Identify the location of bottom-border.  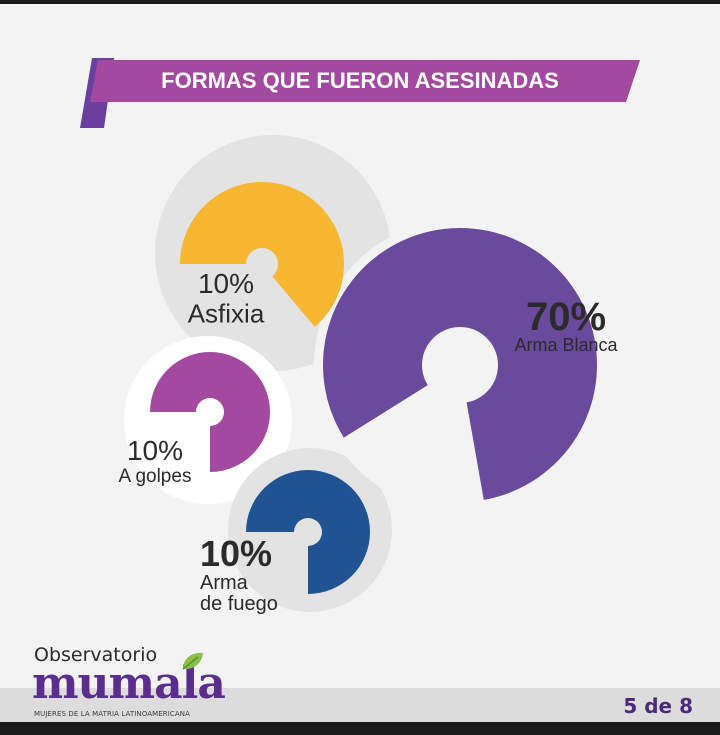
(360, 728).